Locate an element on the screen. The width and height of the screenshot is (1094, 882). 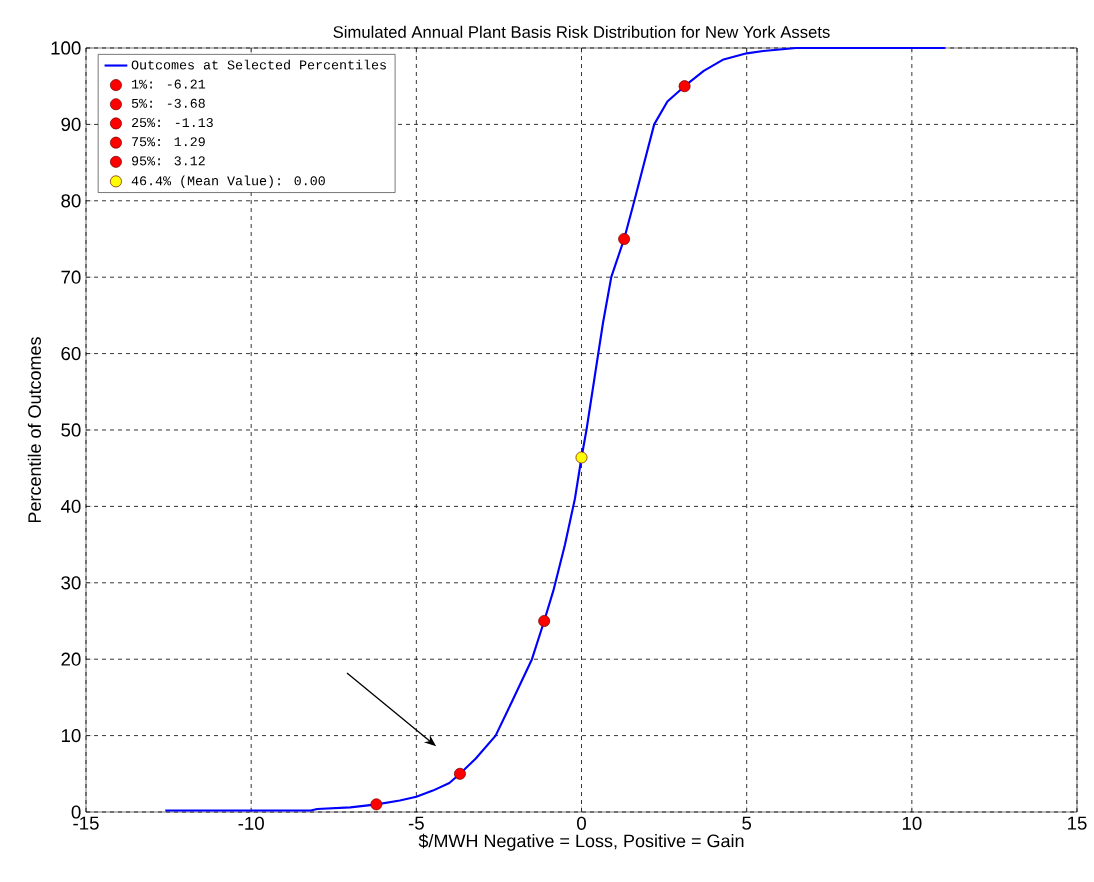
legend-label: 5%: -3.68 is located at coordinates (168, 103).